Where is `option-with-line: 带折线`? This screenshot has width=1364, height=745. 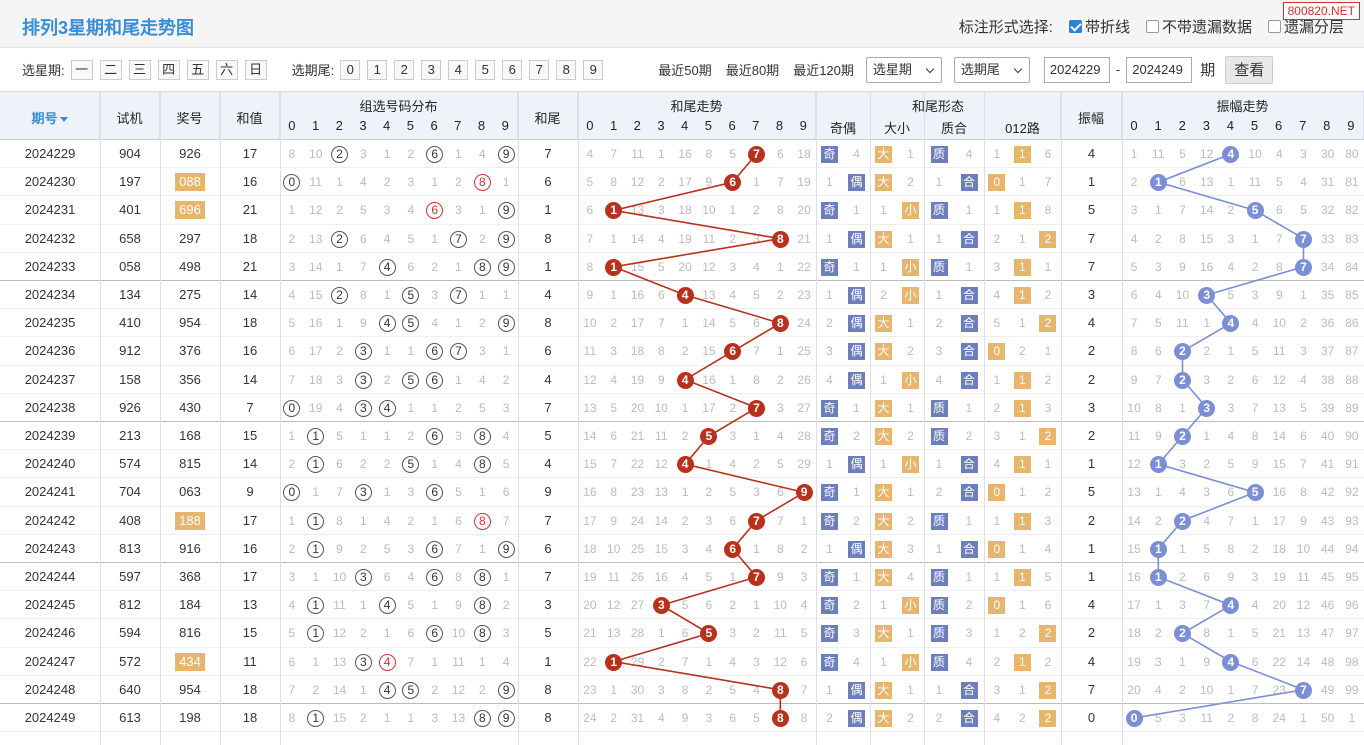 option-with-line: 带折线 is located at coordinates (1099, 26).